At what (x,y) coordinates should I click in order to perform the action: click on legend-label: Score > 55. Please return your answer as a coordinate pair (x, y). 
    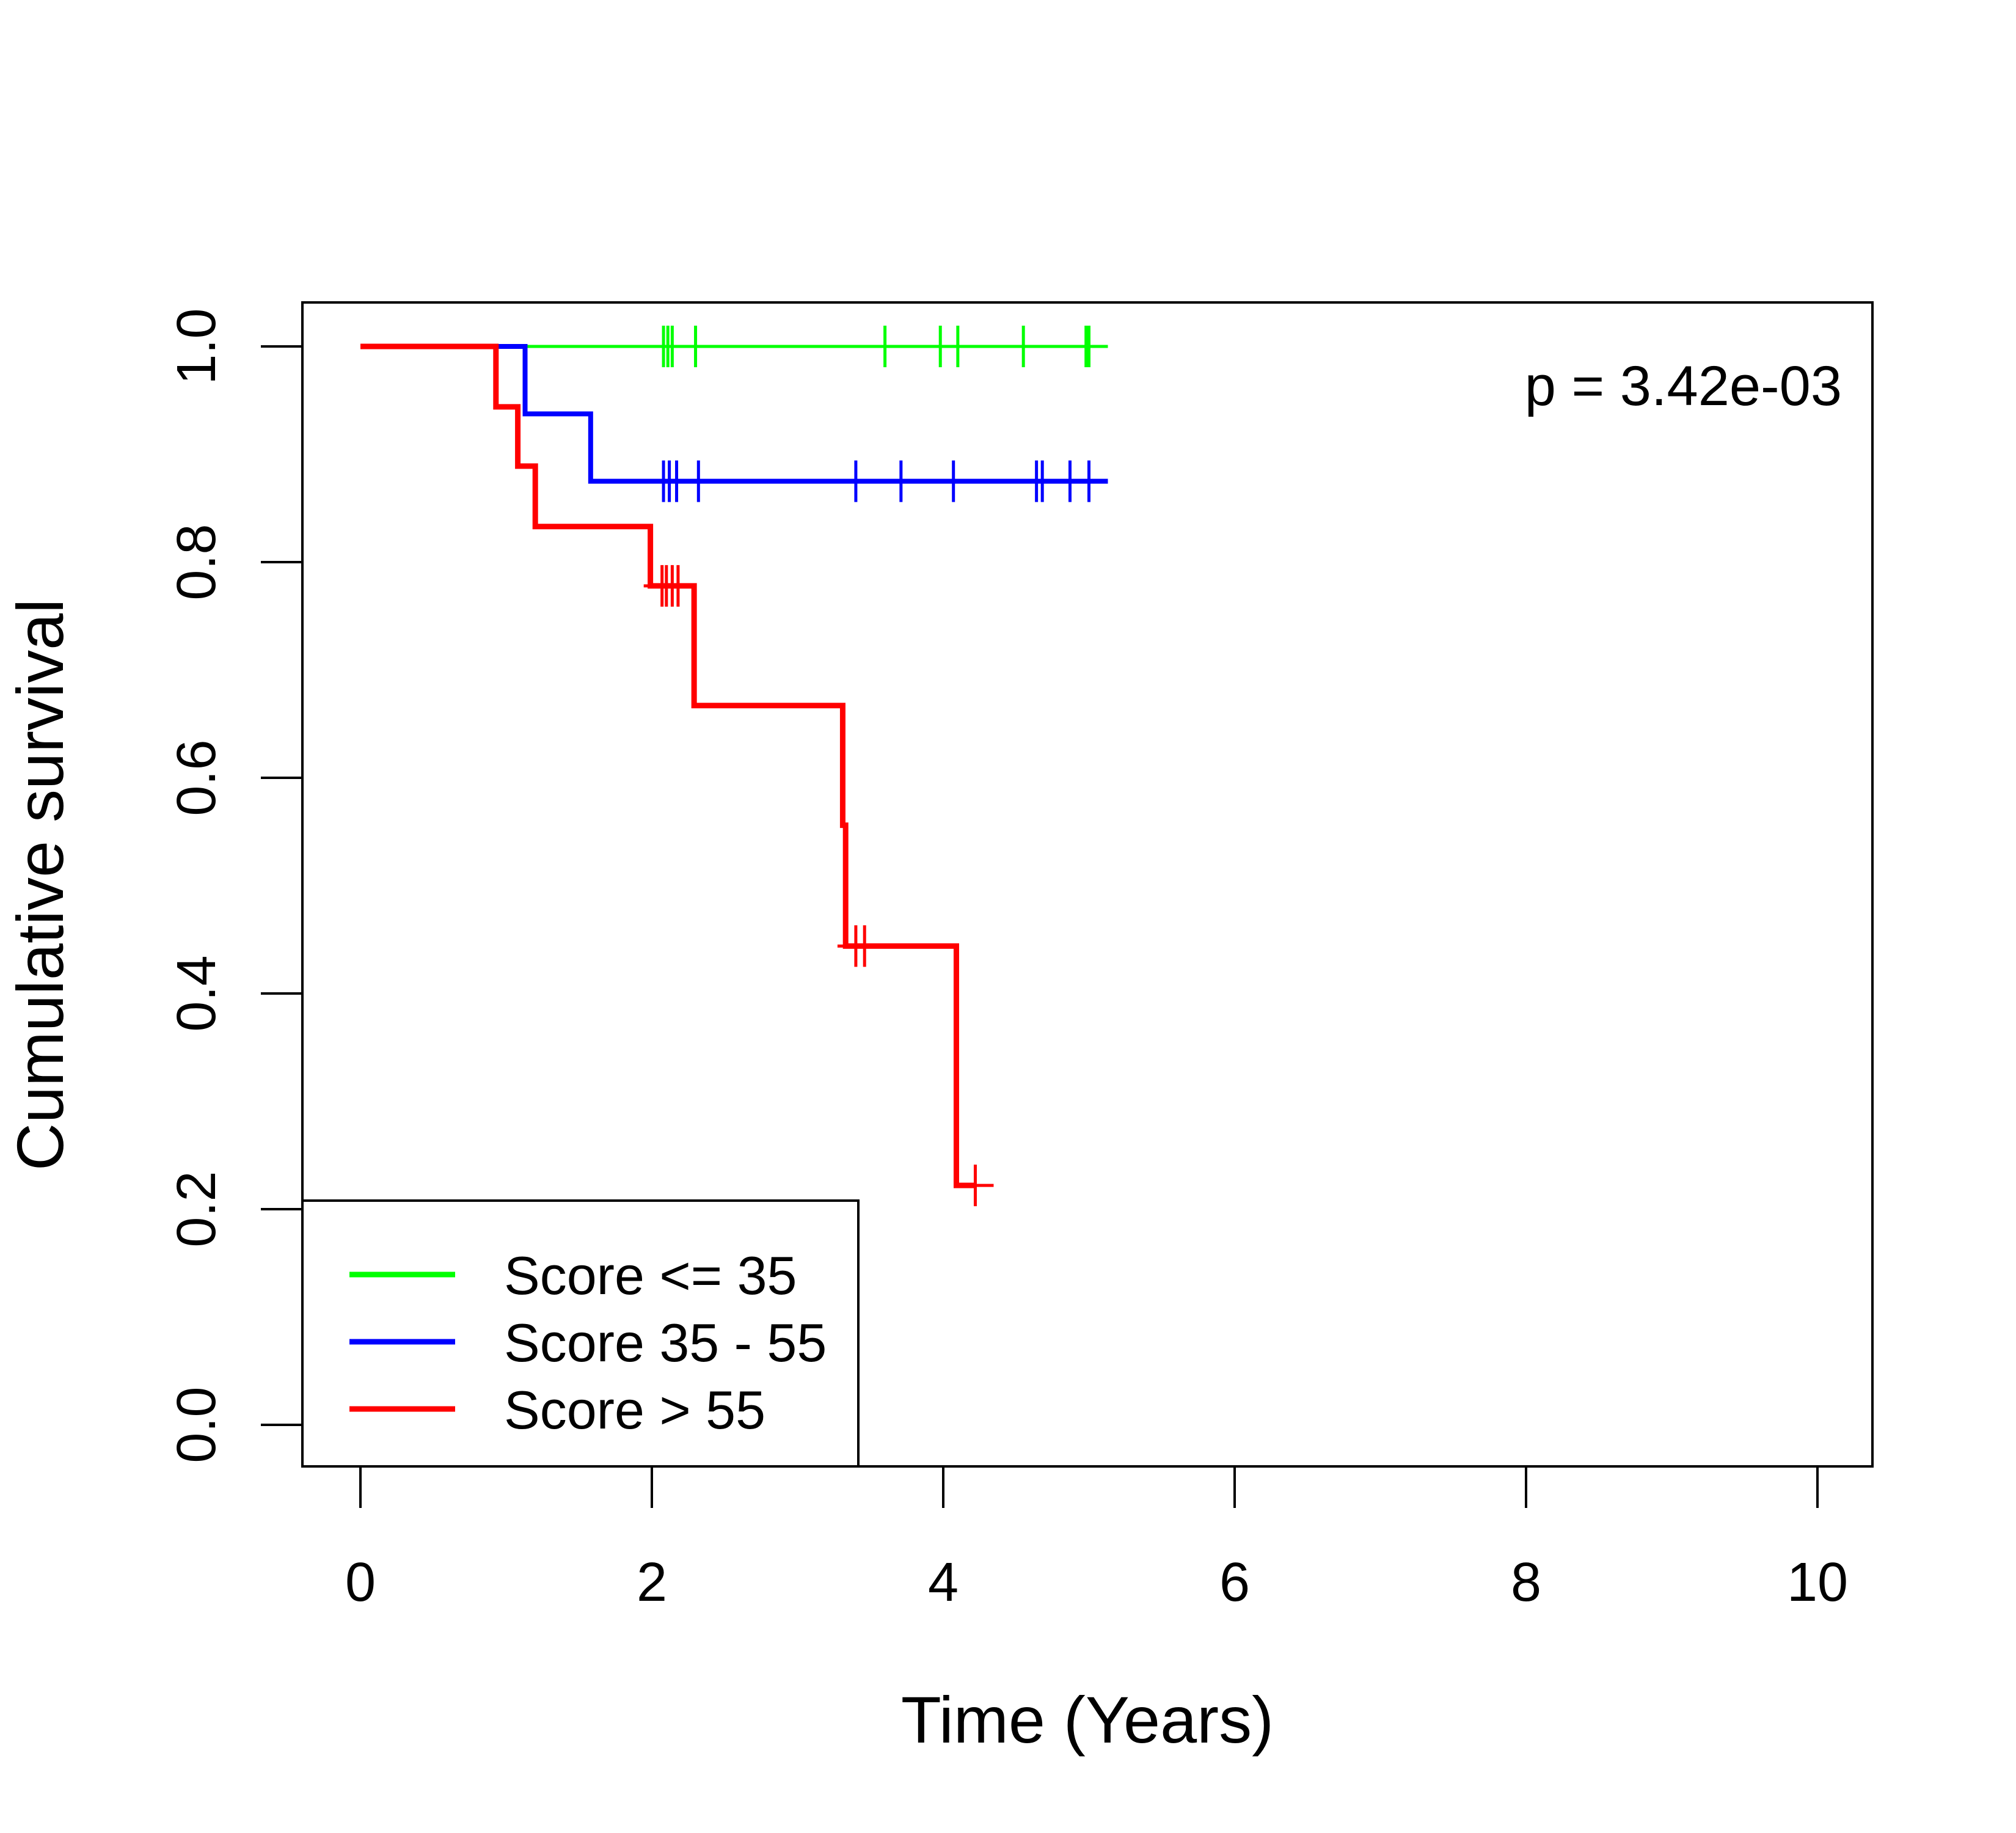
    Looking at the image, I should click on (634, 1410).